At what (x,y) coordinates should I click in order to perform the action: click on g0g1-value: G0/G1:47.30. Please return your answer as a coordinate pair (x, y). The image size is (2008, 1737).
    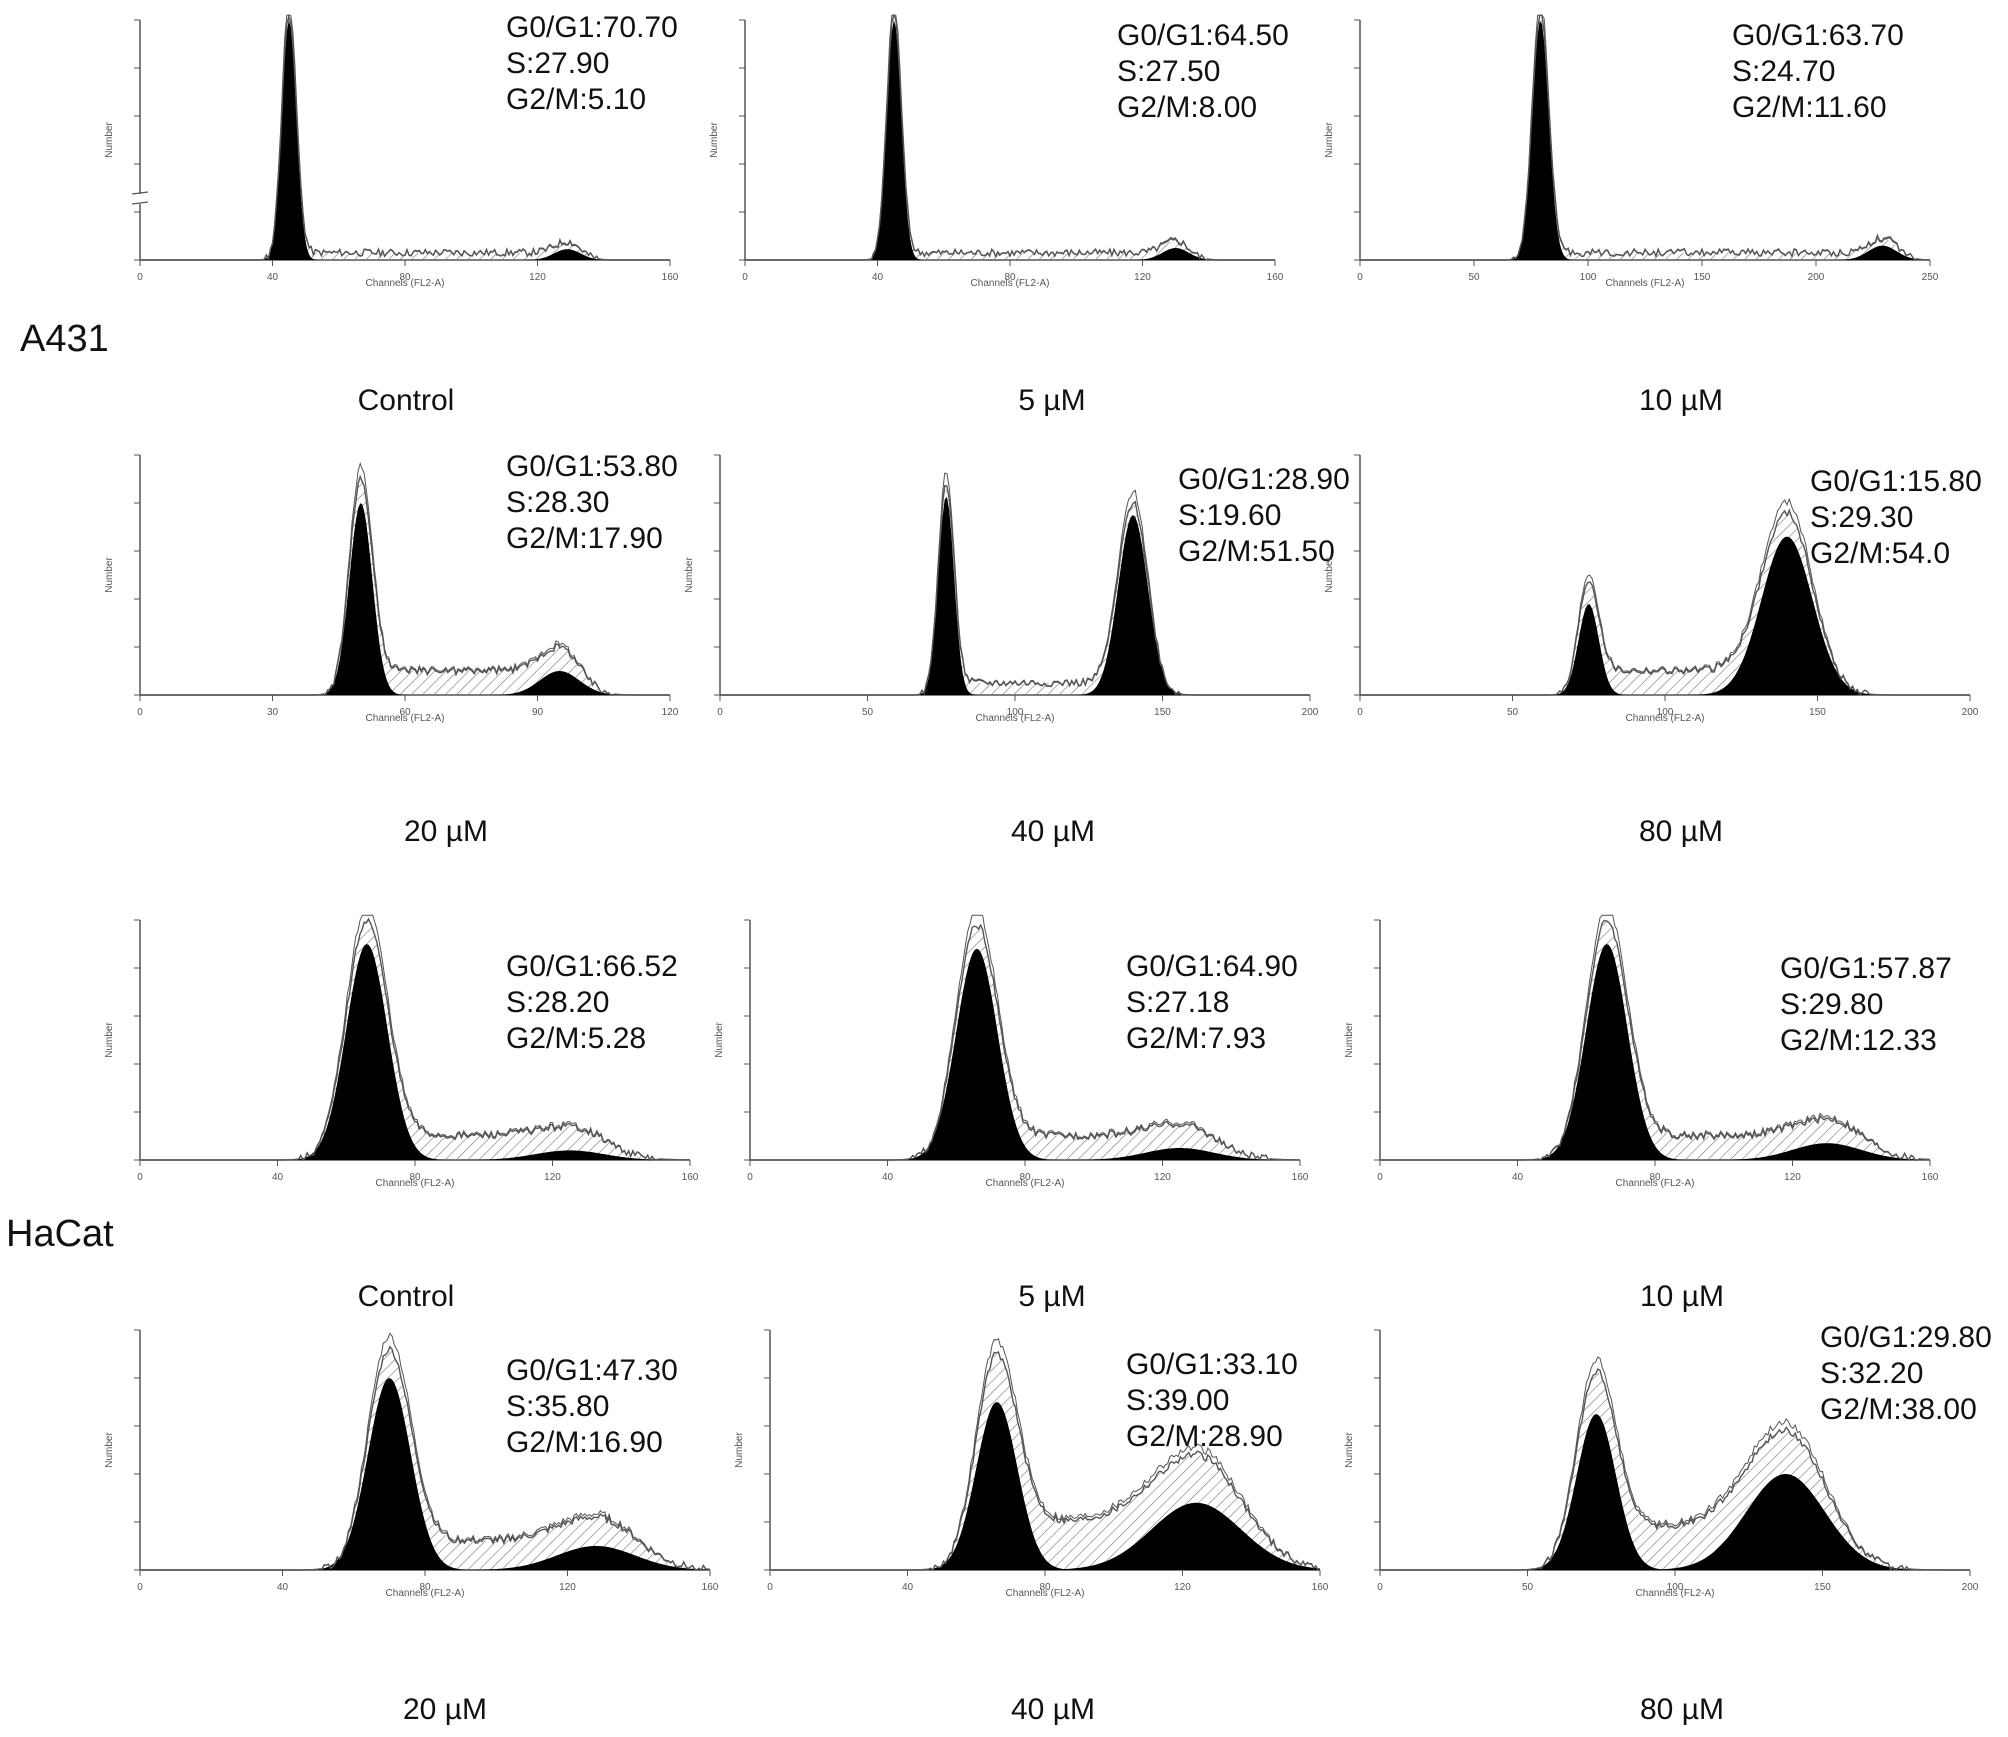
    Looking at the image, I should click on (592, 1370).